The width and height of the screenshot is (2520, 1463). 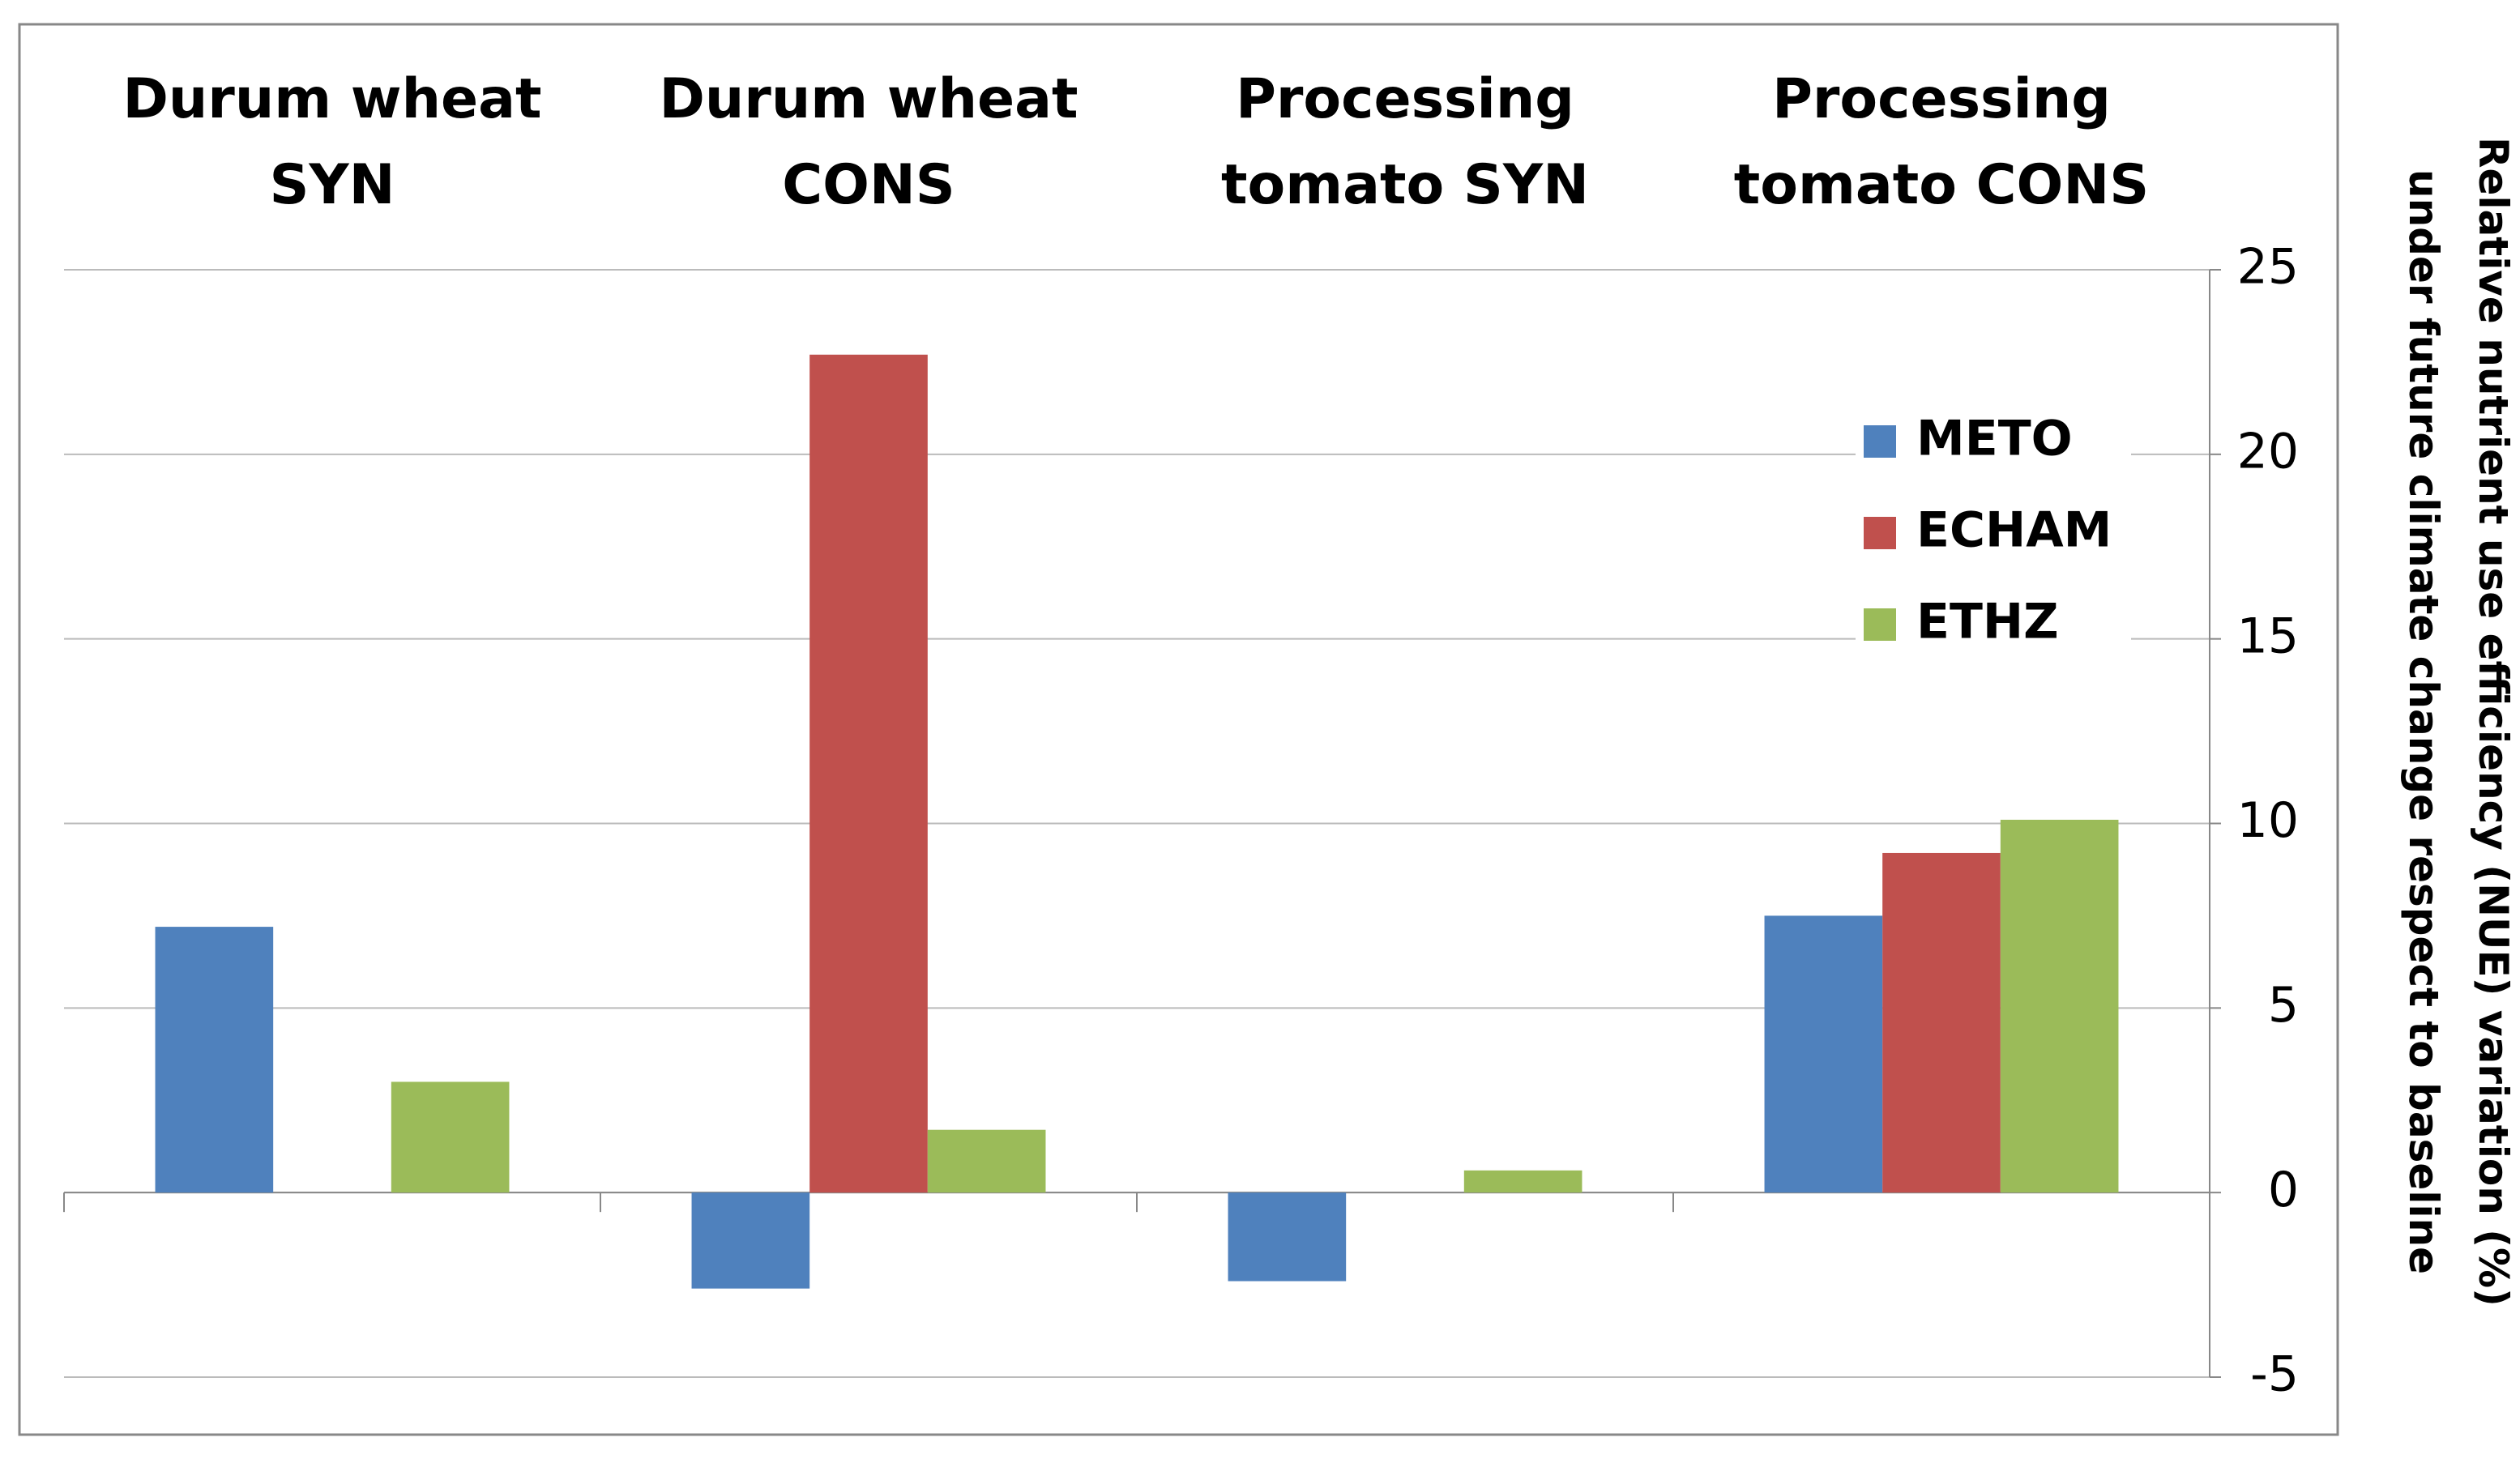 I want to click on y-tick-label: 5, so click(x=2283, y=1005).